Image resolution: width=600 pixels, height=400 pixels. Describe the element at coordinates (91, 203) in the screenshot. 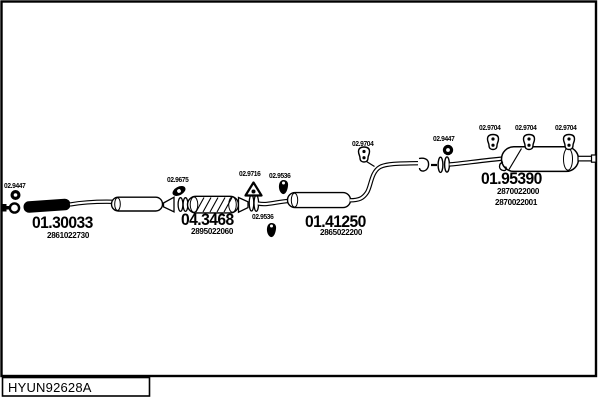

I see `front-pipe` at that location.